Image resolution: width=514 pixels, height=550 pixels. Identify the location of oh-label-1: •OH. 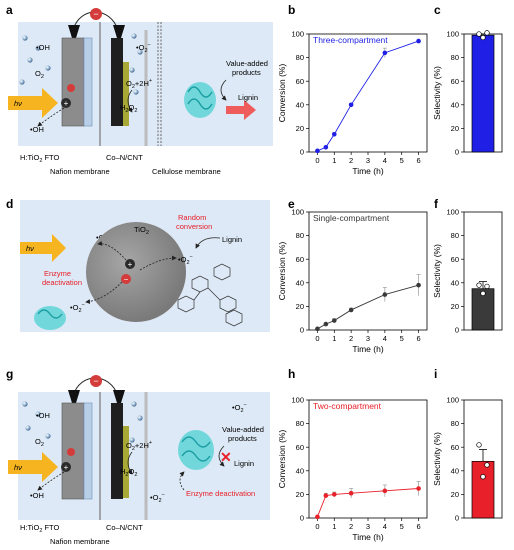
(43, 415).